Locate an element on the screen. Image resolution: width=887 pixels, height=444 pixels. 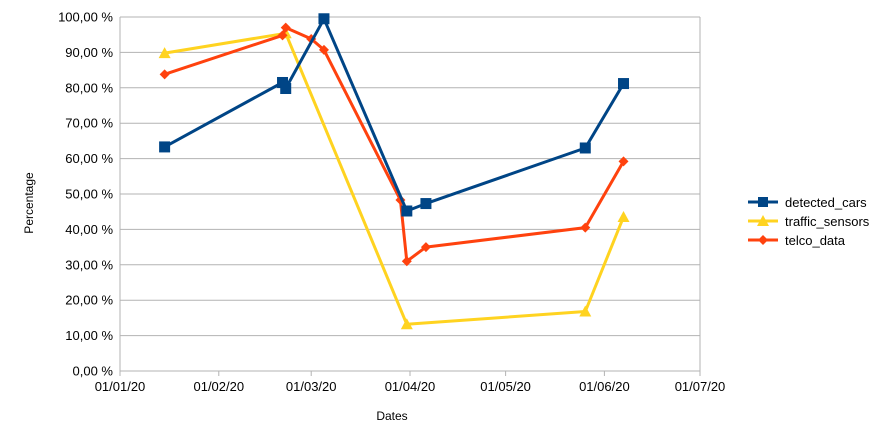
y-tick-label: 50,00 % is located at coordinates (89, 194).